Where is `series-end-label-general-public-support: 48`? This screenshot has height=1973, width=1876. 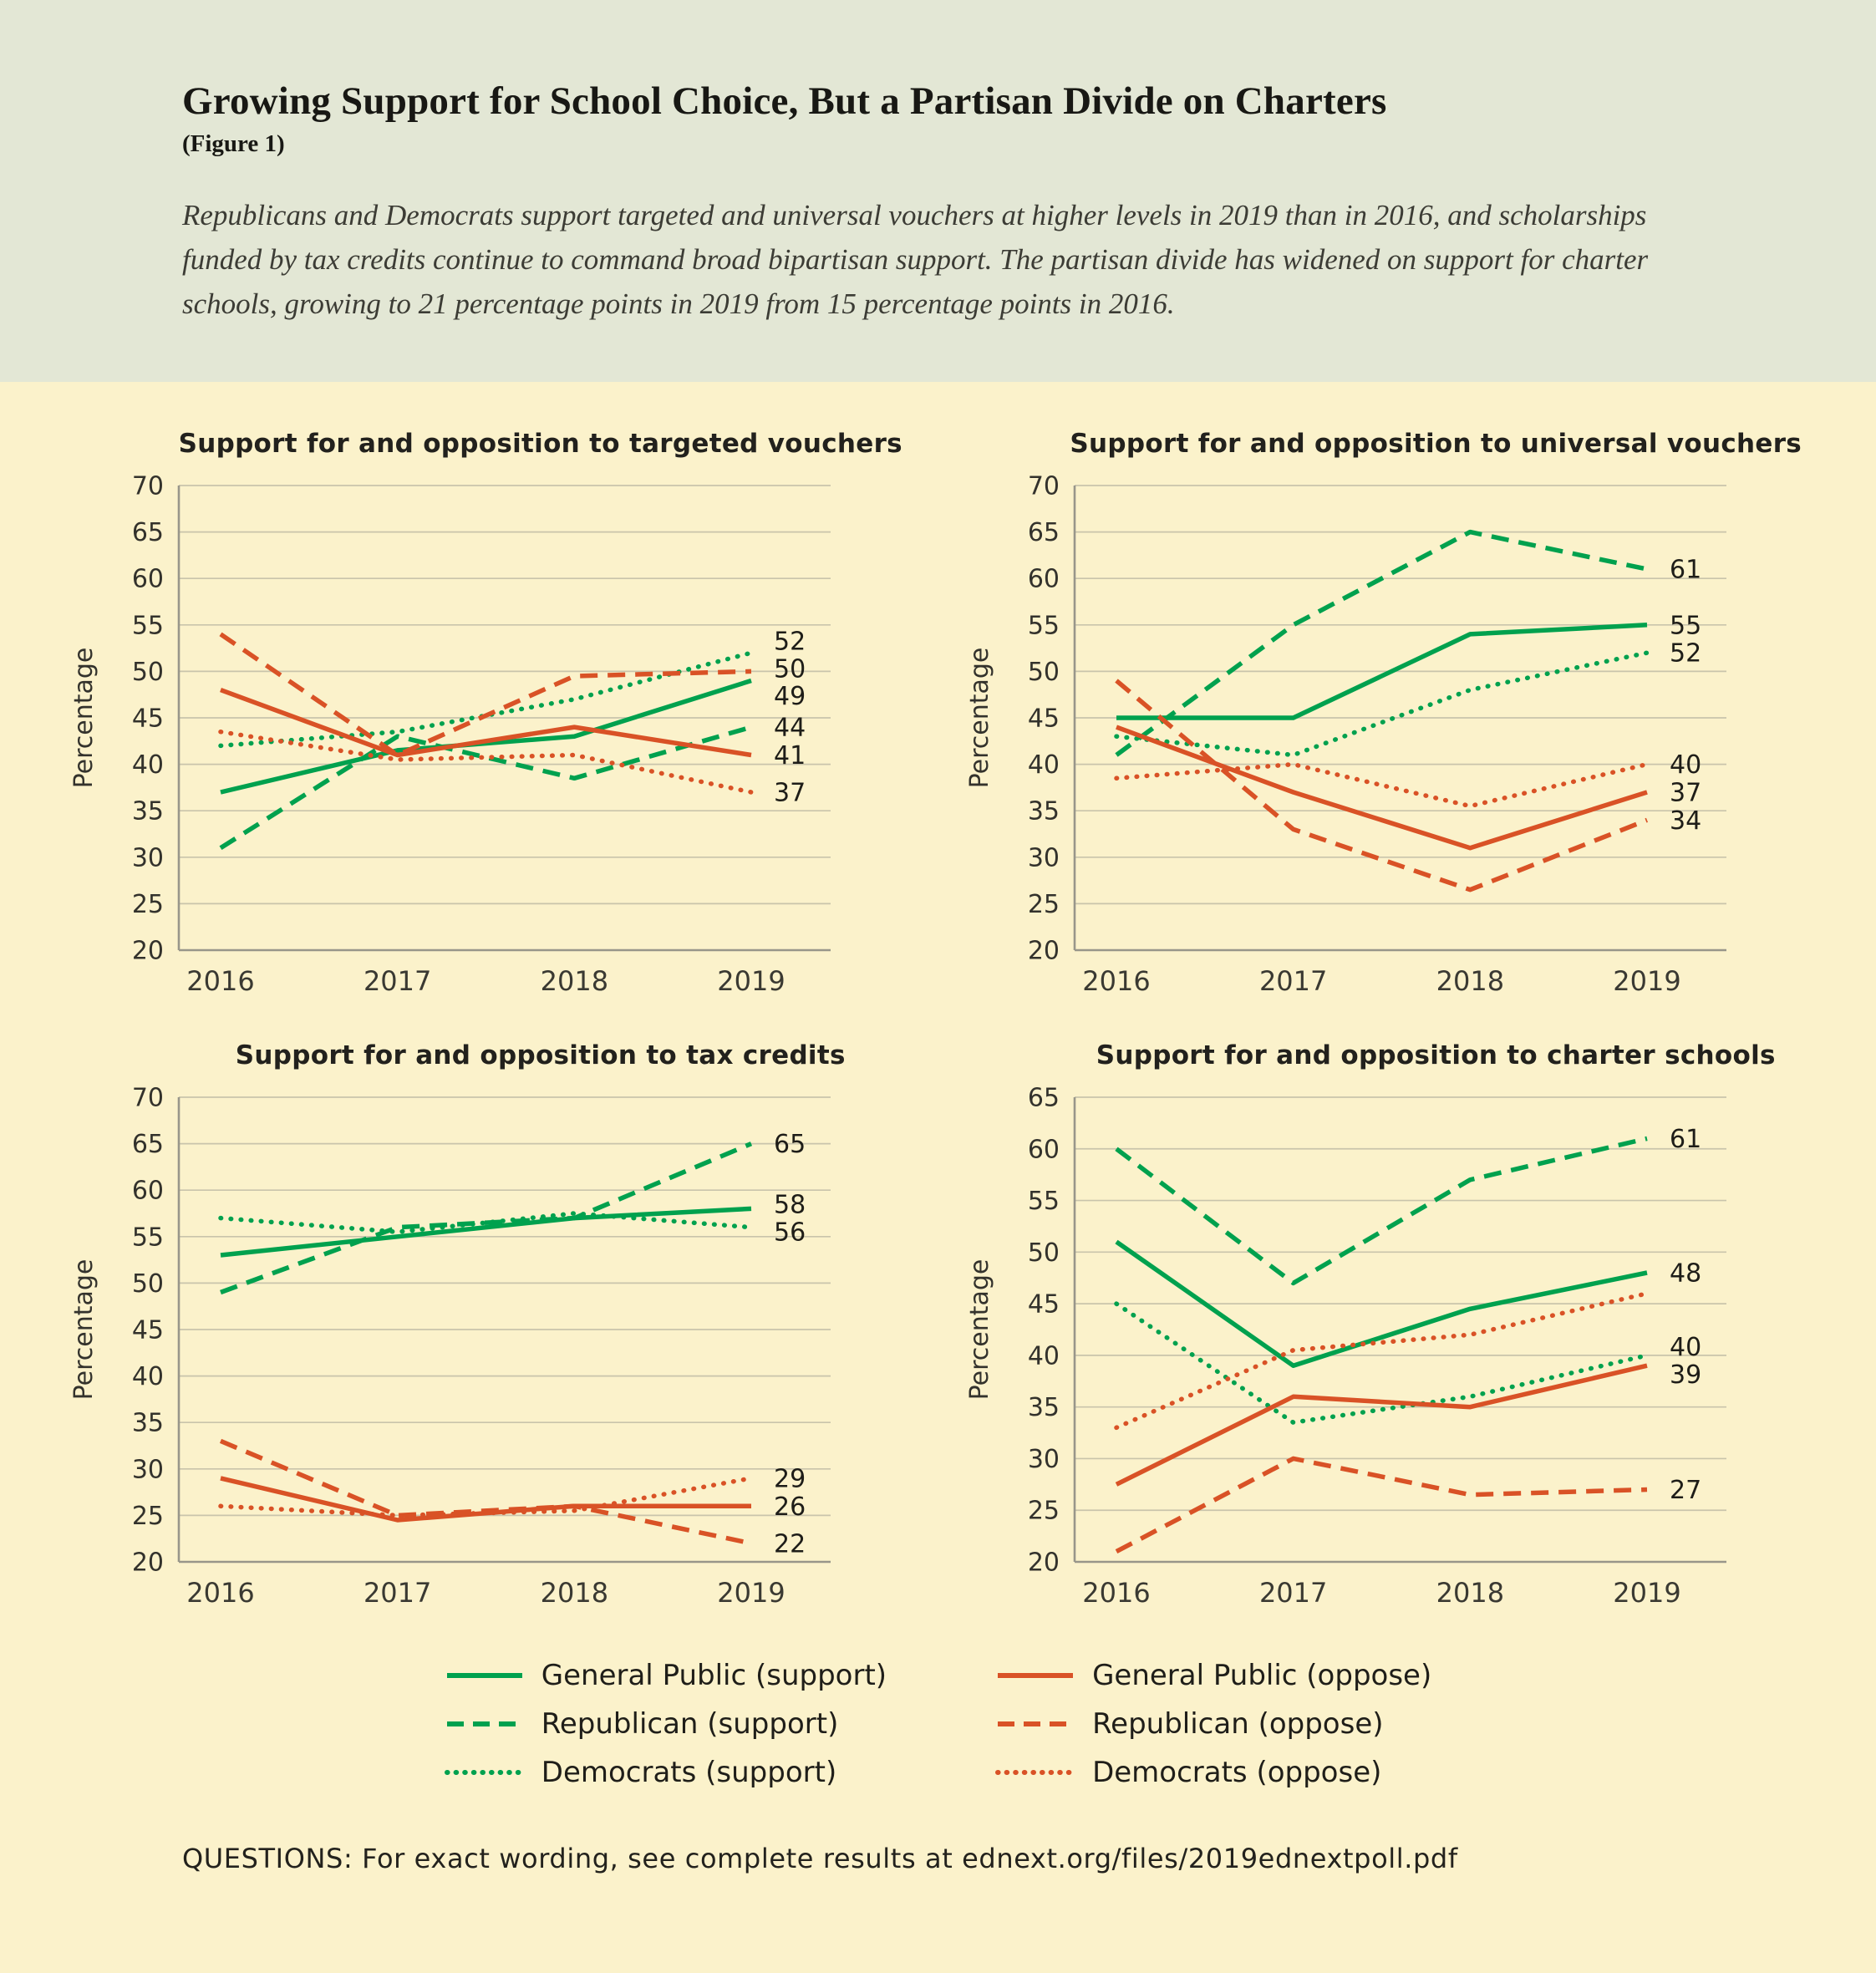
series-end-label-general-public-support: 48 is located at coordinates (1685, 1273).